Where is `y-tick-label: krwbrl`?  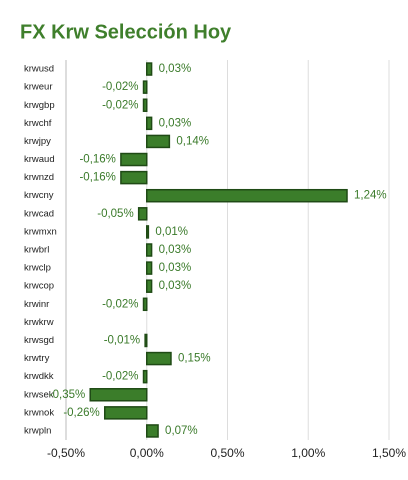 y-tick-label: krwbrl is located at coordinates (36, 250).